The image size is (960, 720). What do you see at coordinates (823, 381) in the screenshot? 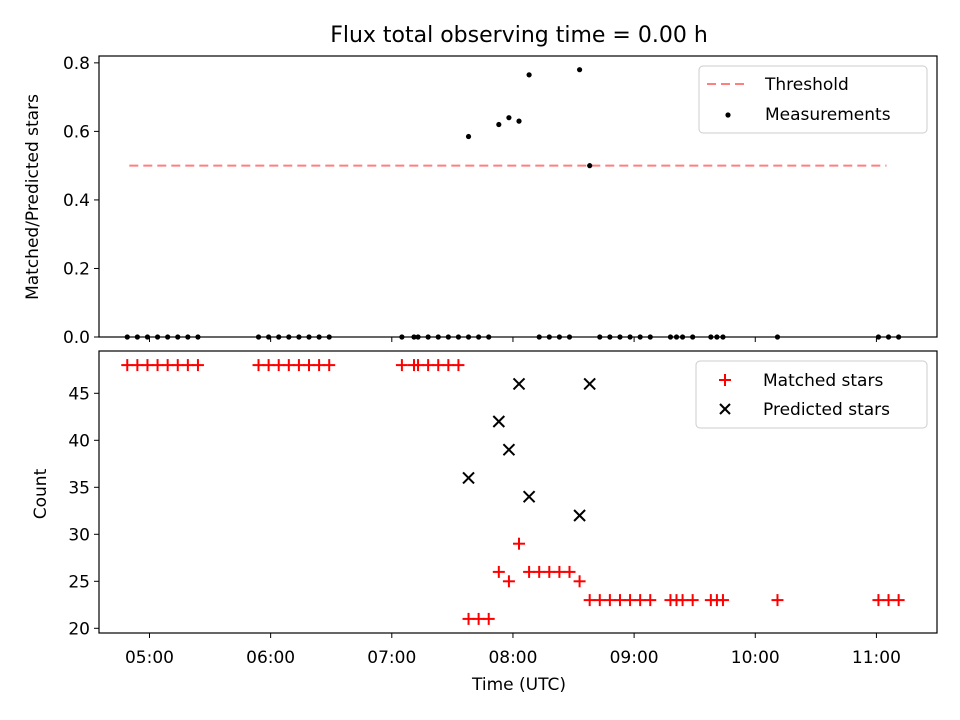
I see `matched-legend-label: Matched stars` at bounding box center [823, 381].